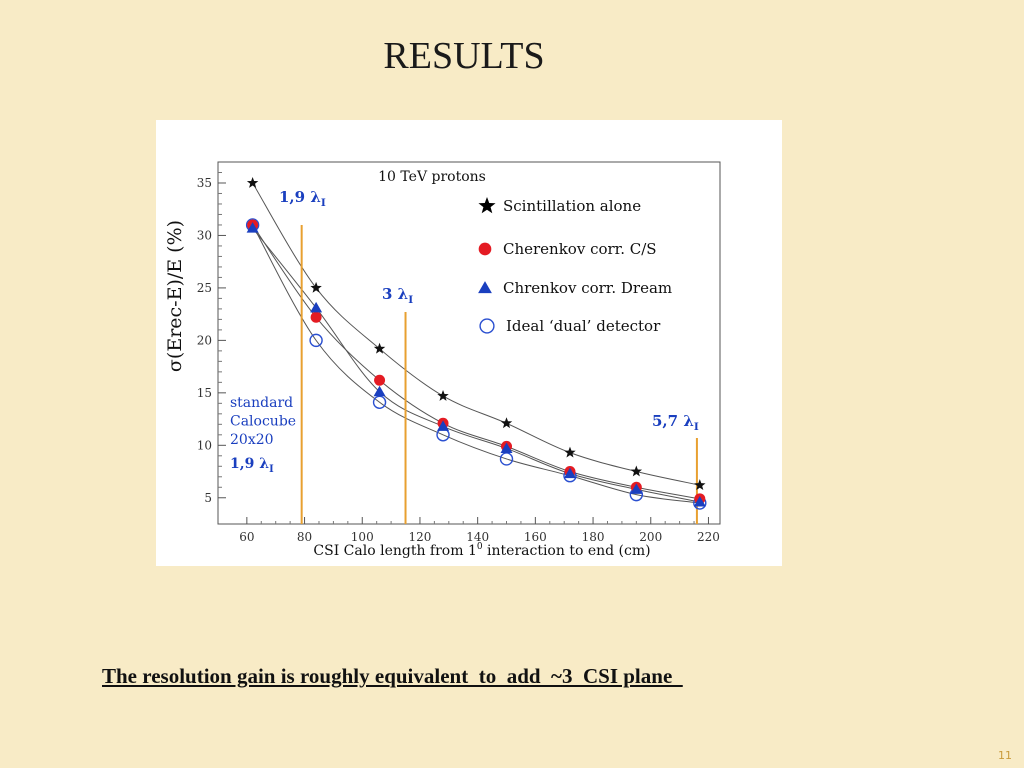  I want to click on y-tick-label: 15, so click(204, 393).